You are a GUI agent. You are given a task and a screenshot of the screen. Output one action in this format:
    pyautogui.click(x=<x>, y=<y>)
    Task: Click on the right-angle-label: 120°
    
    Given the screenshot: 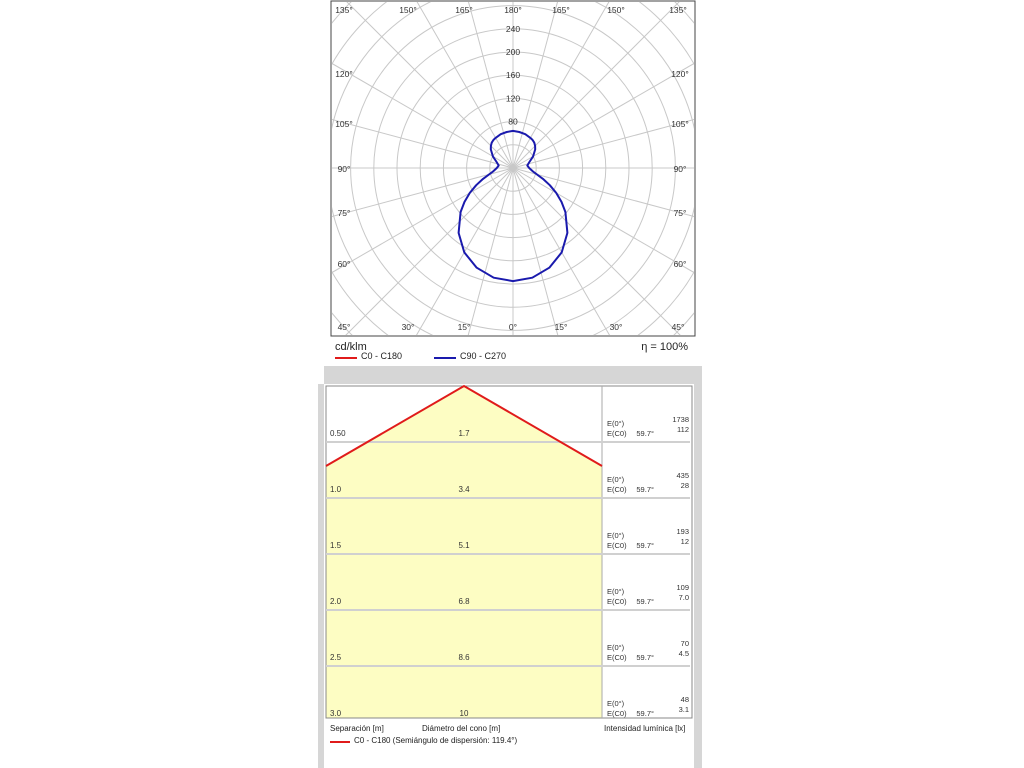 What is the action you would take?
    pyautogui.click(x=680, y=74)
    